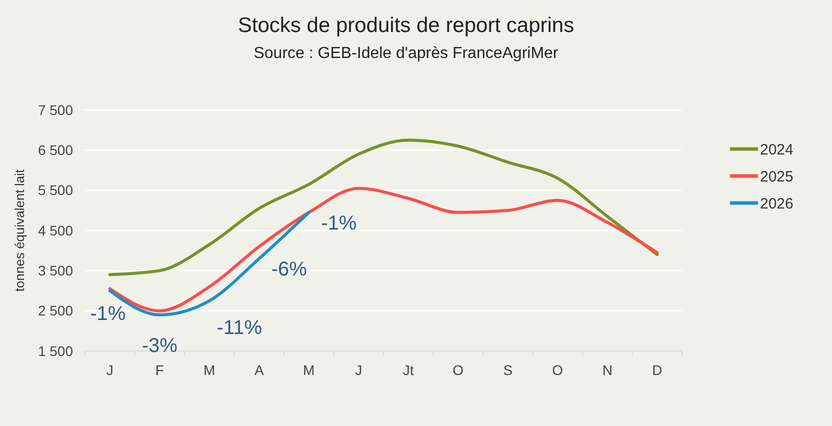 The image size is (832, 426). I want to click on y-tick-label: 6 500, so click(56, 150).